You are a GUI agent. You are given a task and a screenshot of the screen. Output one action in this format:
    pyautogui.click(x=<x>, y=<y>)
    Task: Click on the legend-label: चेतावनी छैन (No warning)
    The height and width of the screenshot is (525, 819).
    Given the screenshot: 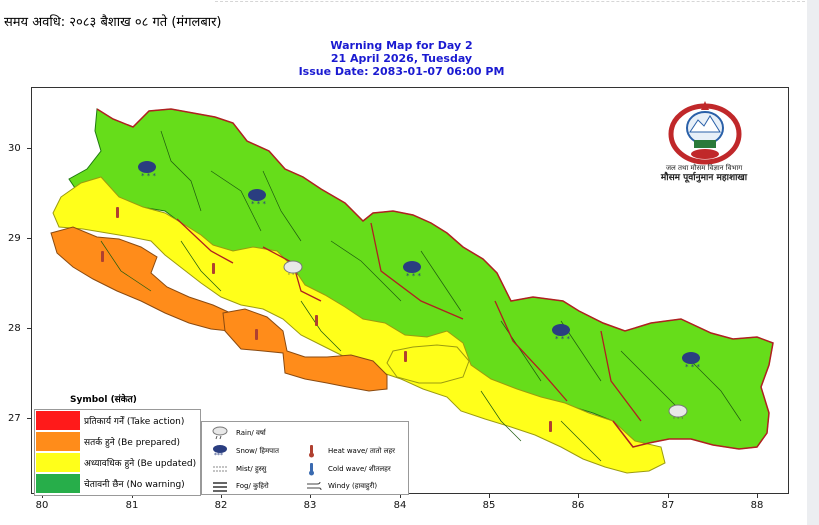 What is the action you would take?
    pyautogui.click(x=134, y=485)
    